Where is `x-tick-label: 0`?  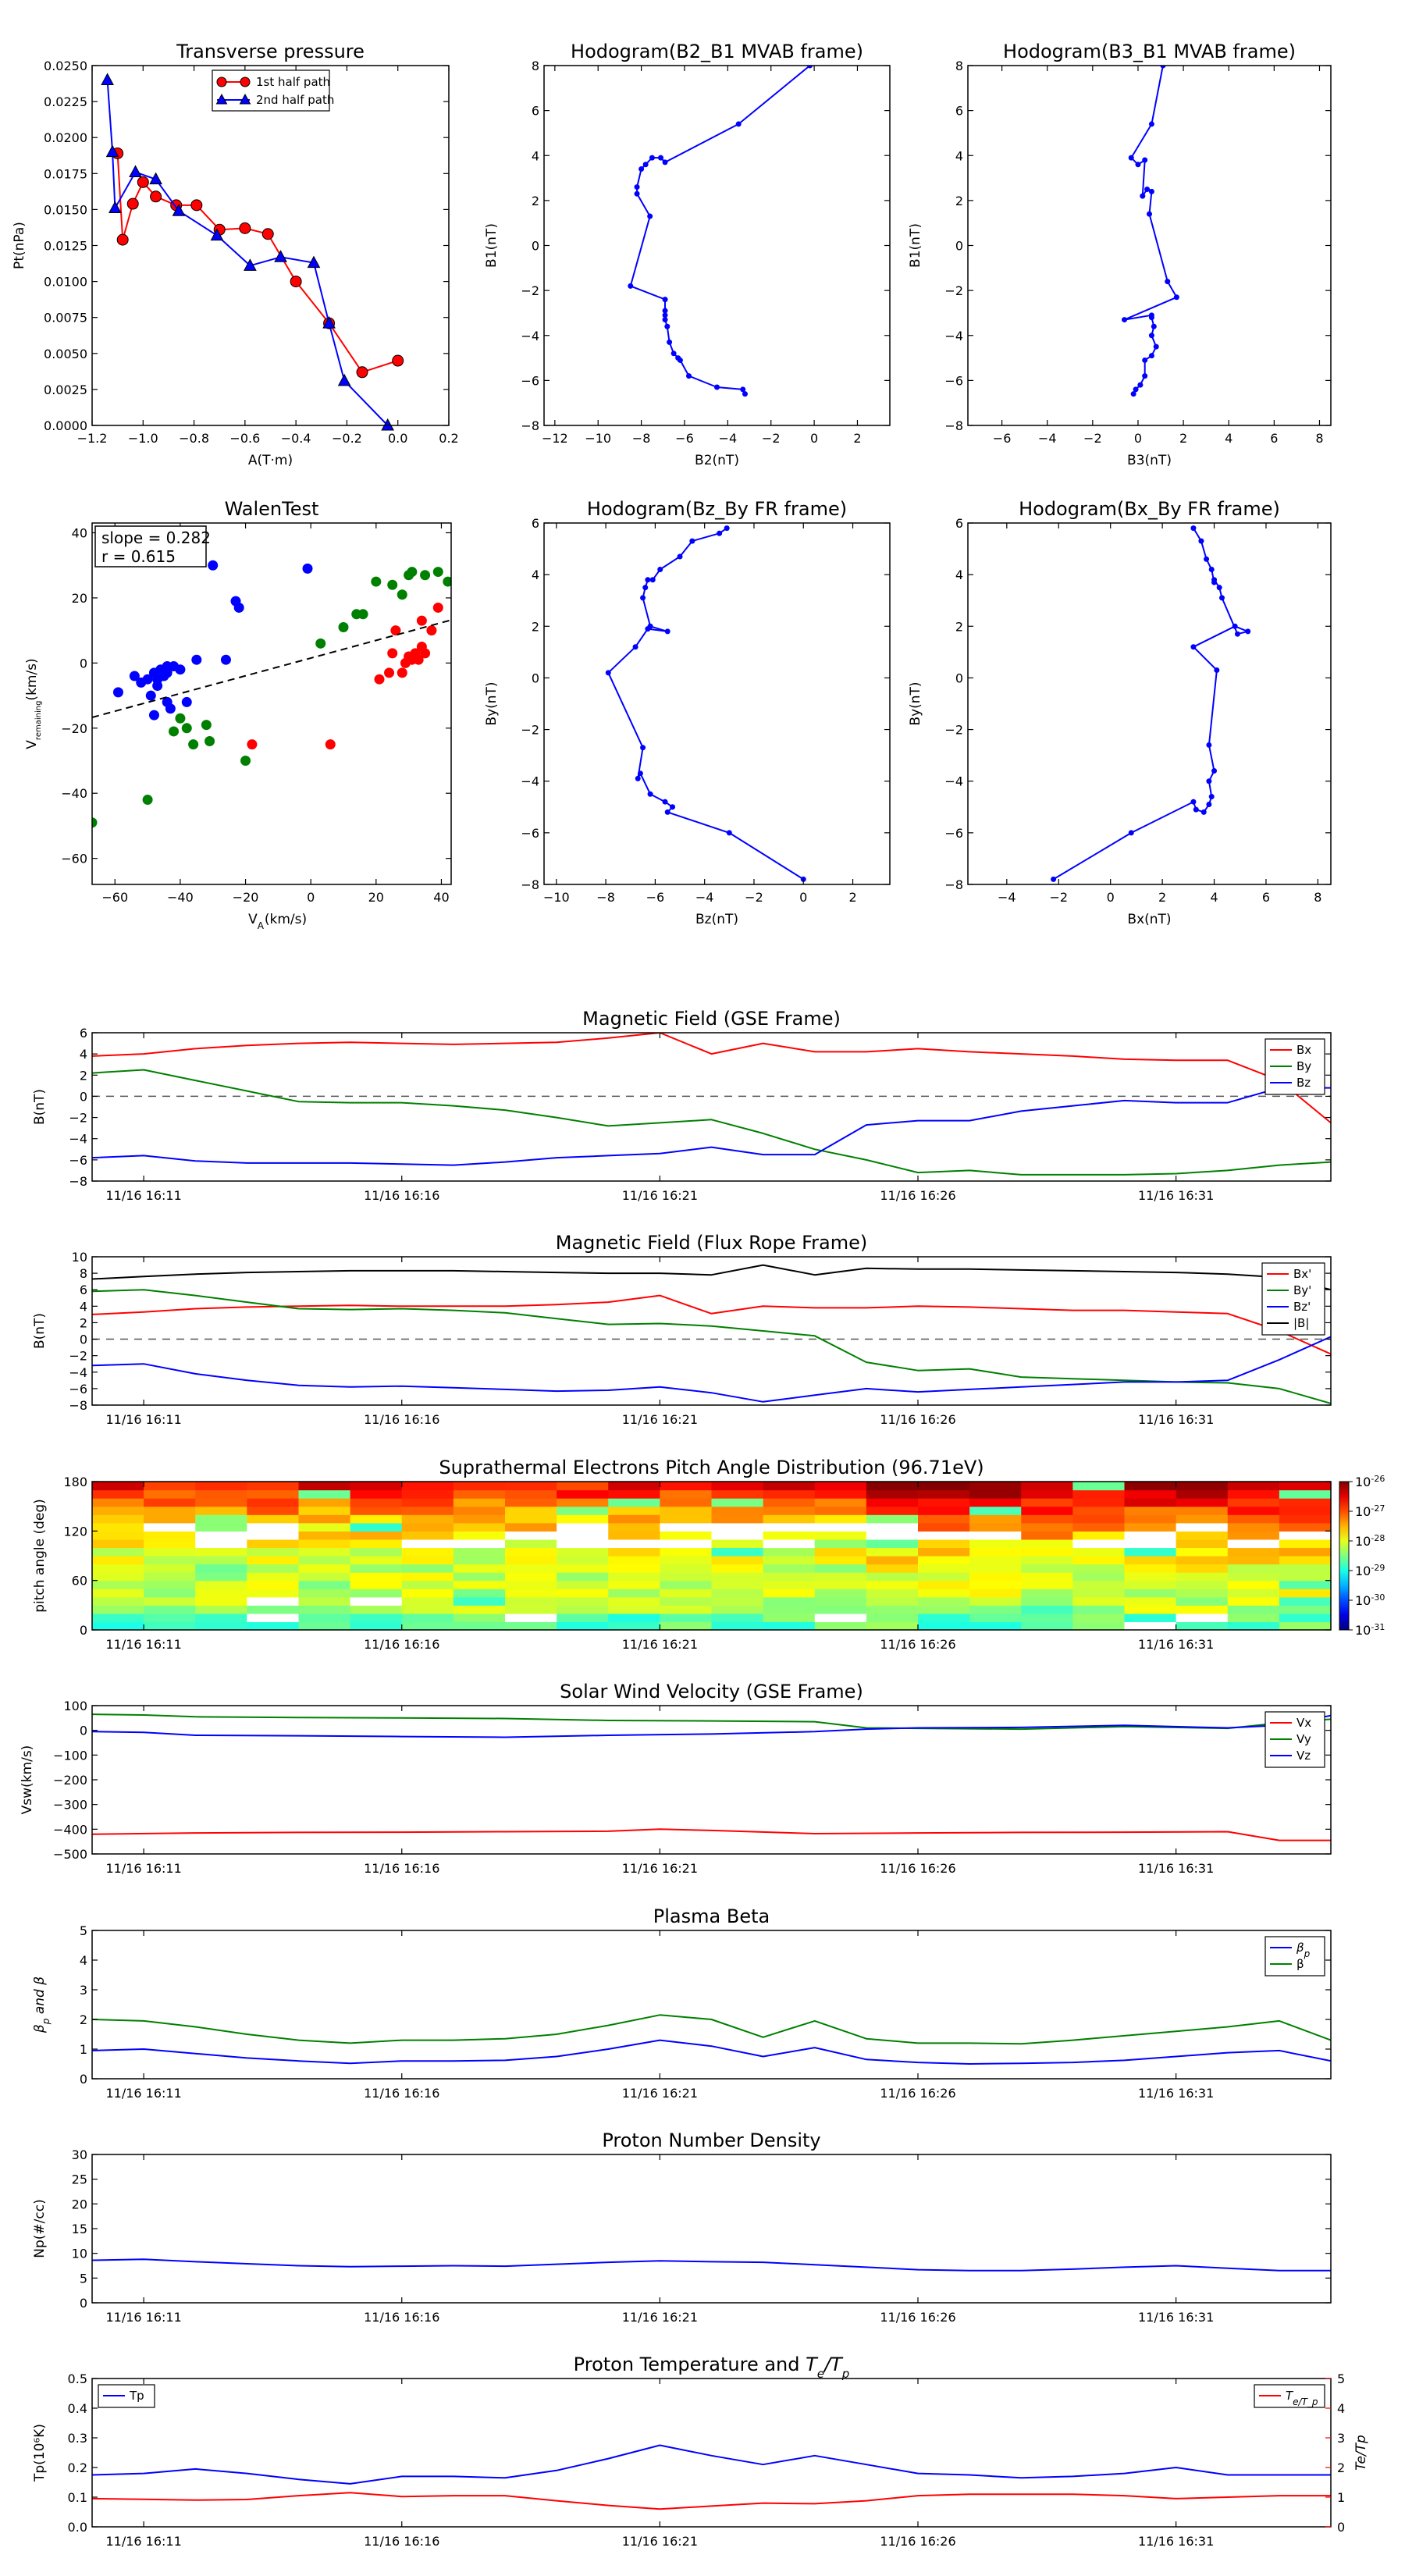
x-tick-label: 0 is located at coordinates (803, 898).